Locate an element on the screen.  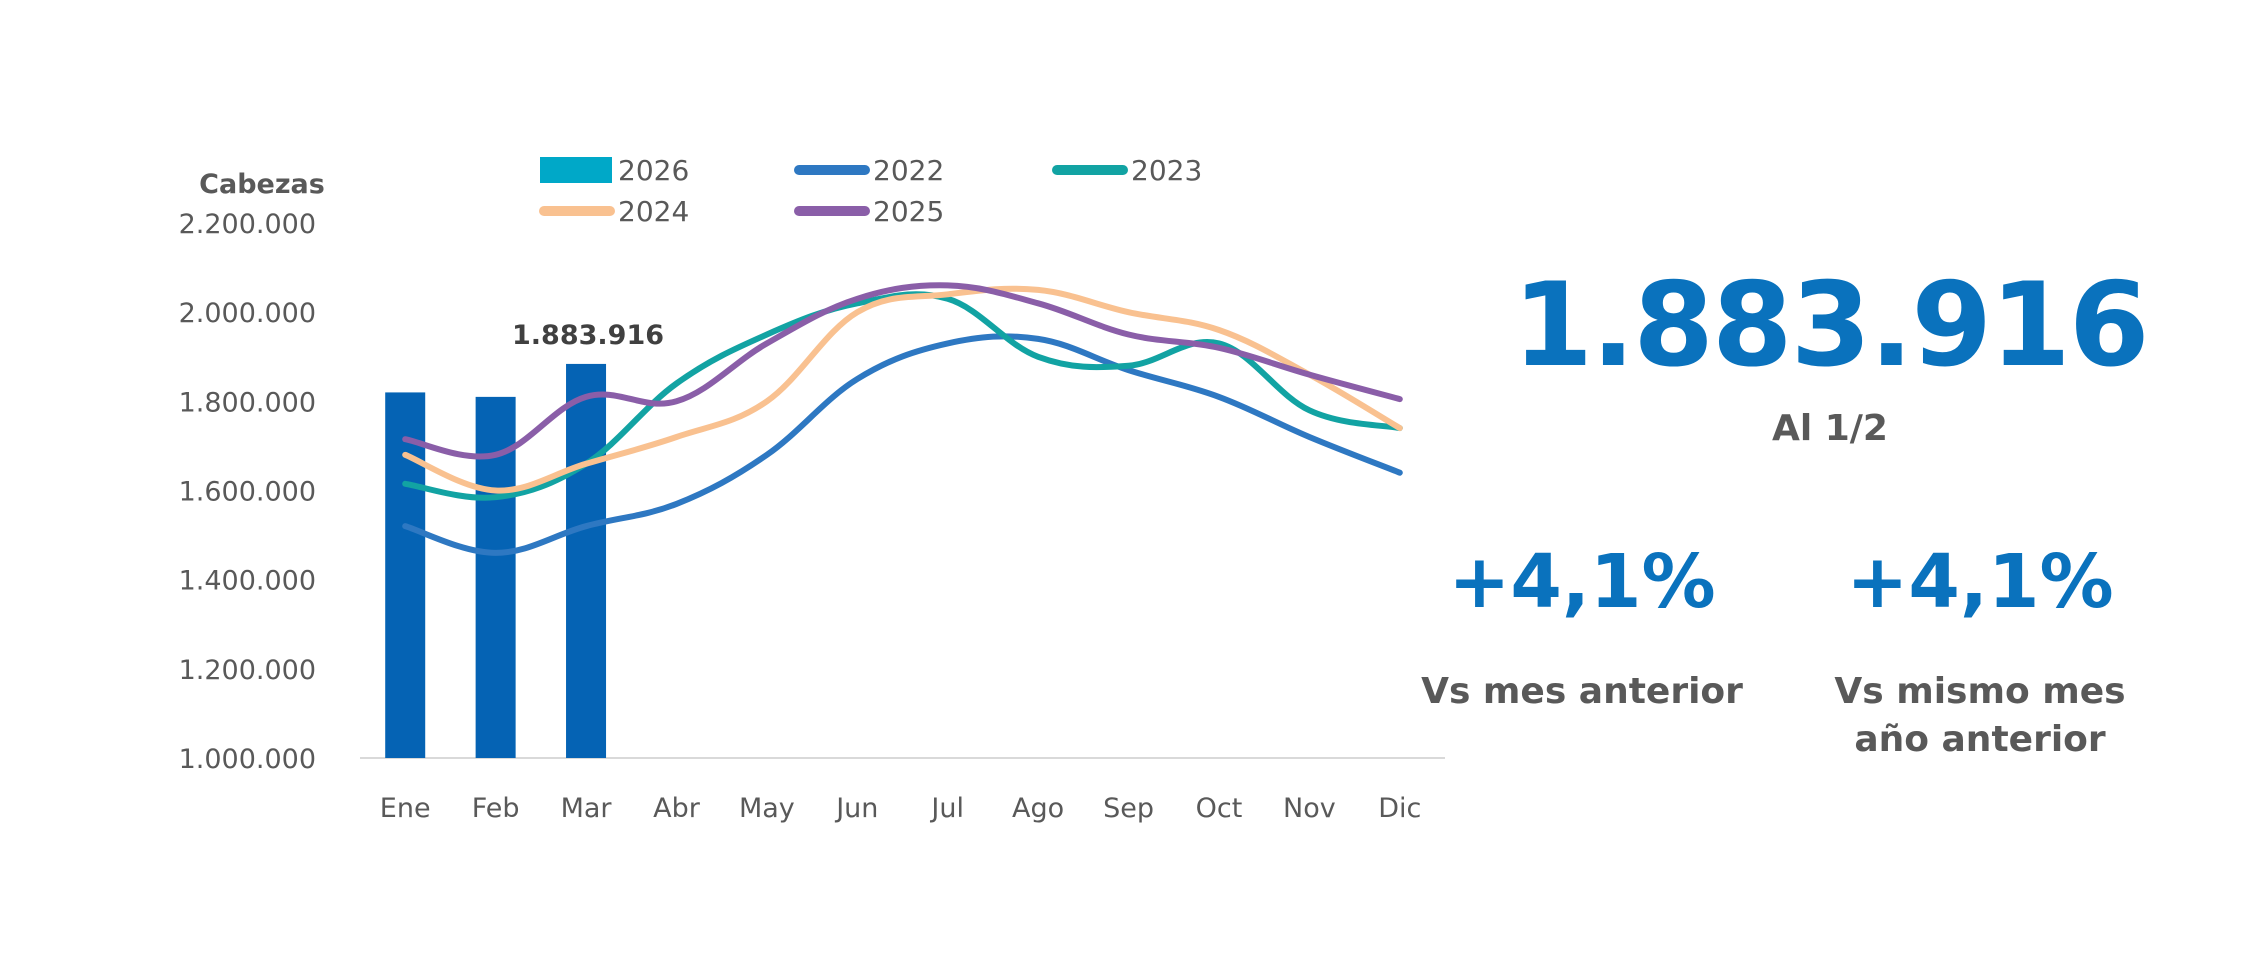
y-tick-label: 2.200.000 is located at coordinates (247, 224).